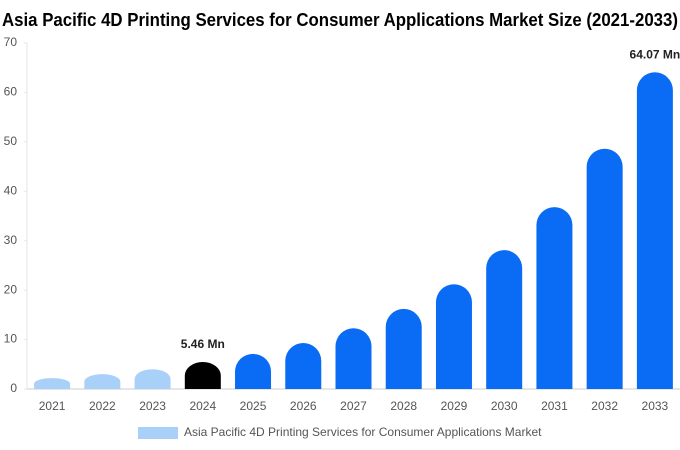  I want to click on y-tick-label: 20, so click(11, 289).